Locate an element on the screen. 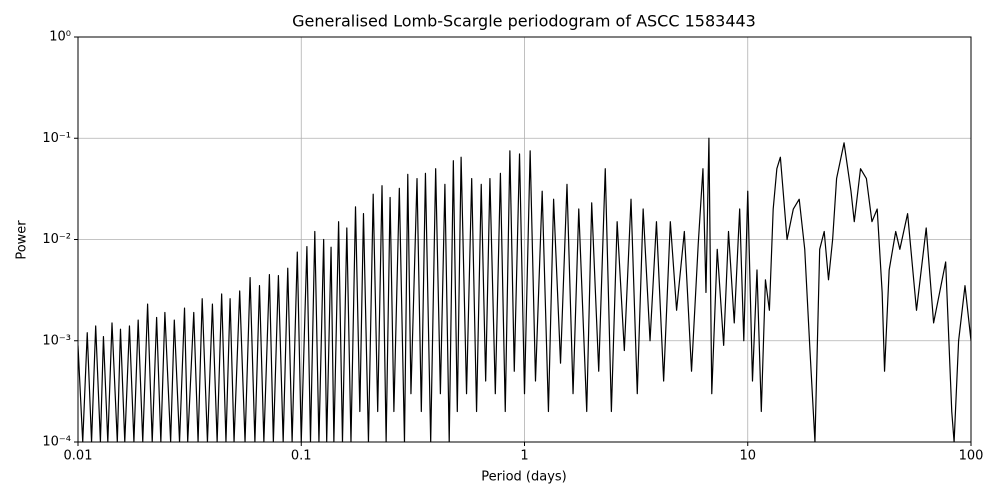 This screenshot has height=500, width=1000. x-axis-label: Period (days) is located at coordinates (524, 477).